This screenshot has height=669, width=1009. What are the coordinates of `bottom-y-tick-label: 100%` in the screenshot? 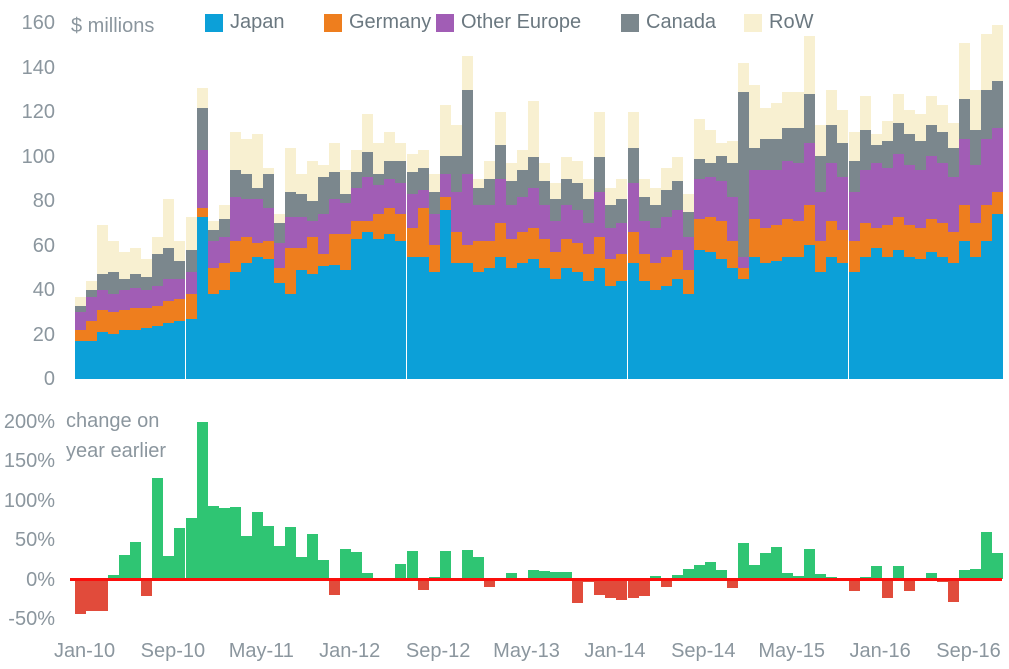 It's located at (29, 500).